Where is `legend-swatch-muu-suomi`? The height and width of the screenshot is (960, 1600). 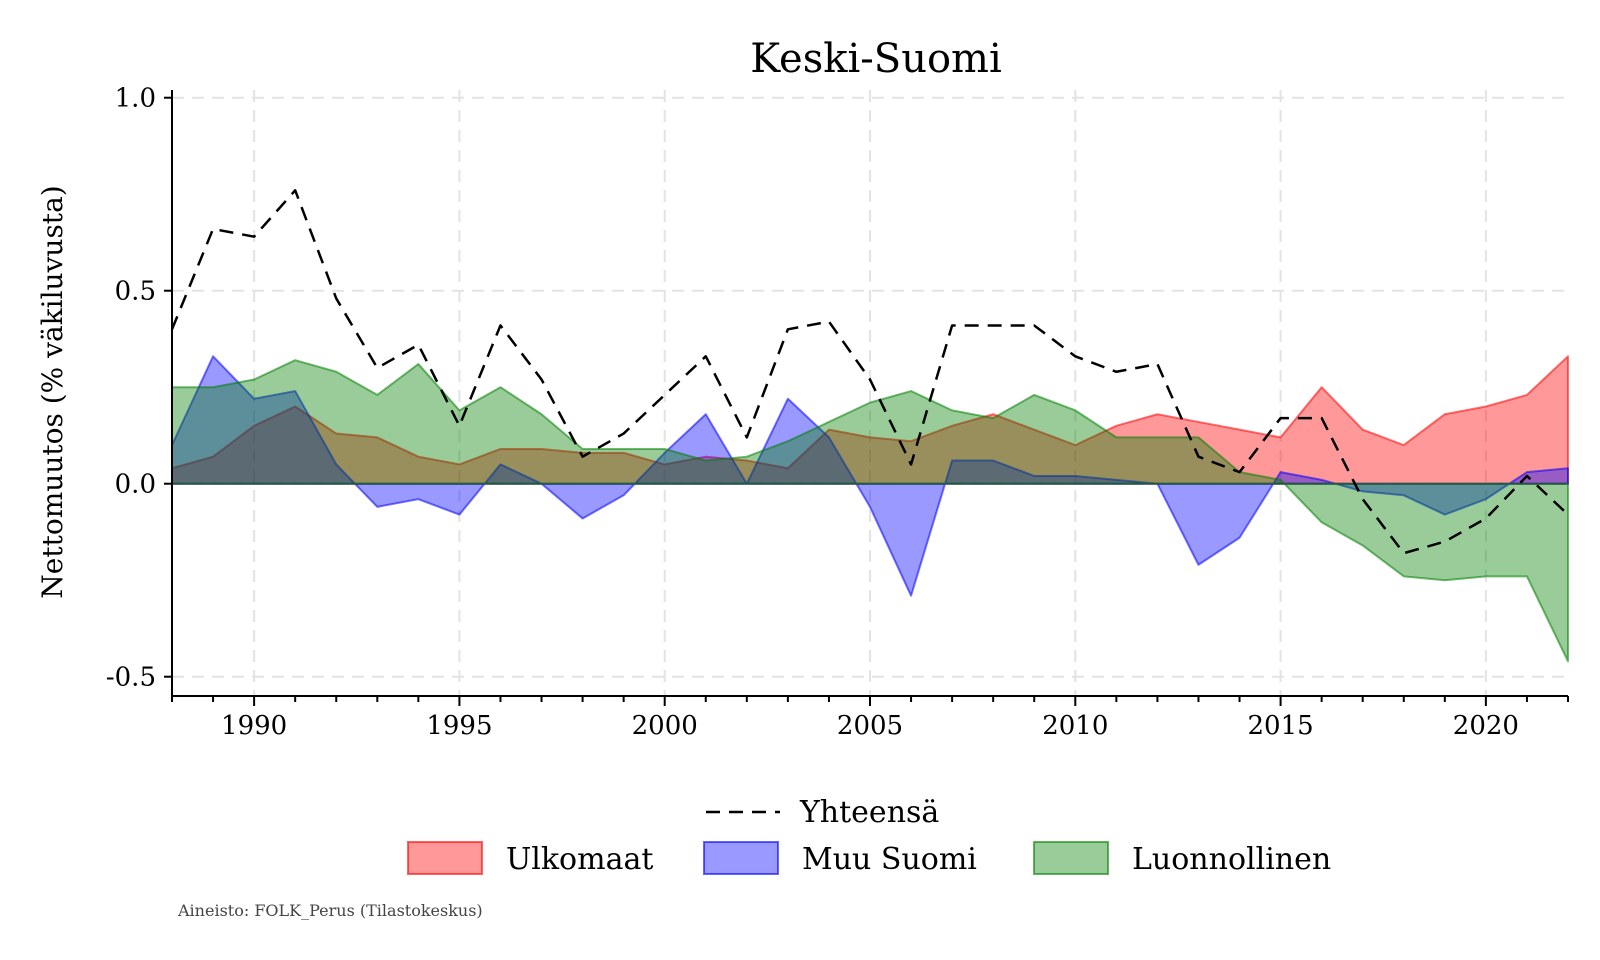 legend-swatch-muu-suomi is located at coordinates (741, 858).